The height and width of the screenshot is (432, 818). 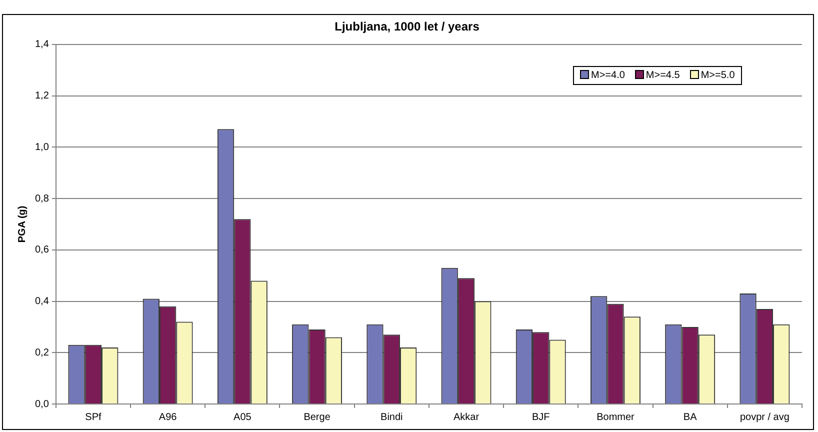 I want to click on y-axis-title: PGA (g), so click(x=22, y=224).